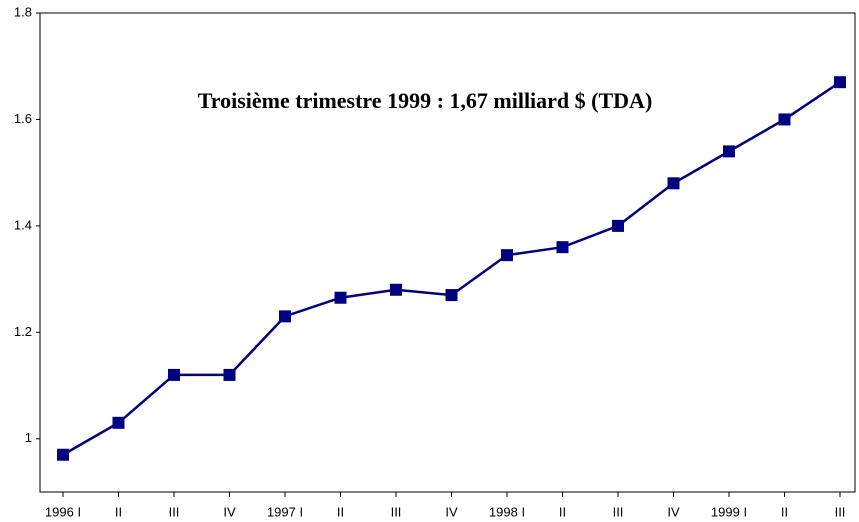 The height and width of the screenshot is (522, 859). Describe the element at coordinates (23, 331) in the screenshot. I see `y-tick-label: 1.2` at that location.